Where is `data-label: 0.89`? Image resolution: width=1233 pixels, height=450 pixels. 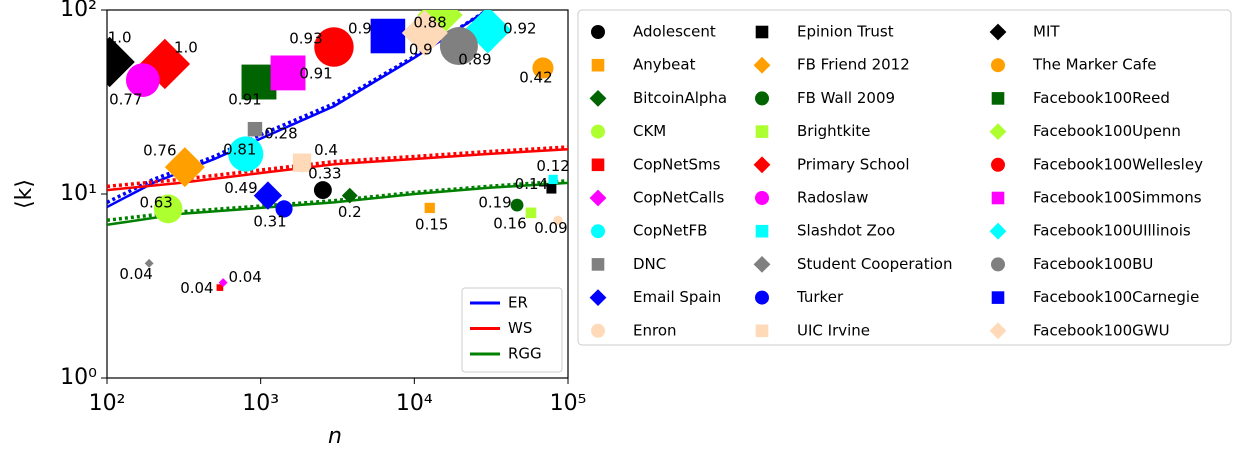
data-label: 0.89 is located at coordinates (474, 60).